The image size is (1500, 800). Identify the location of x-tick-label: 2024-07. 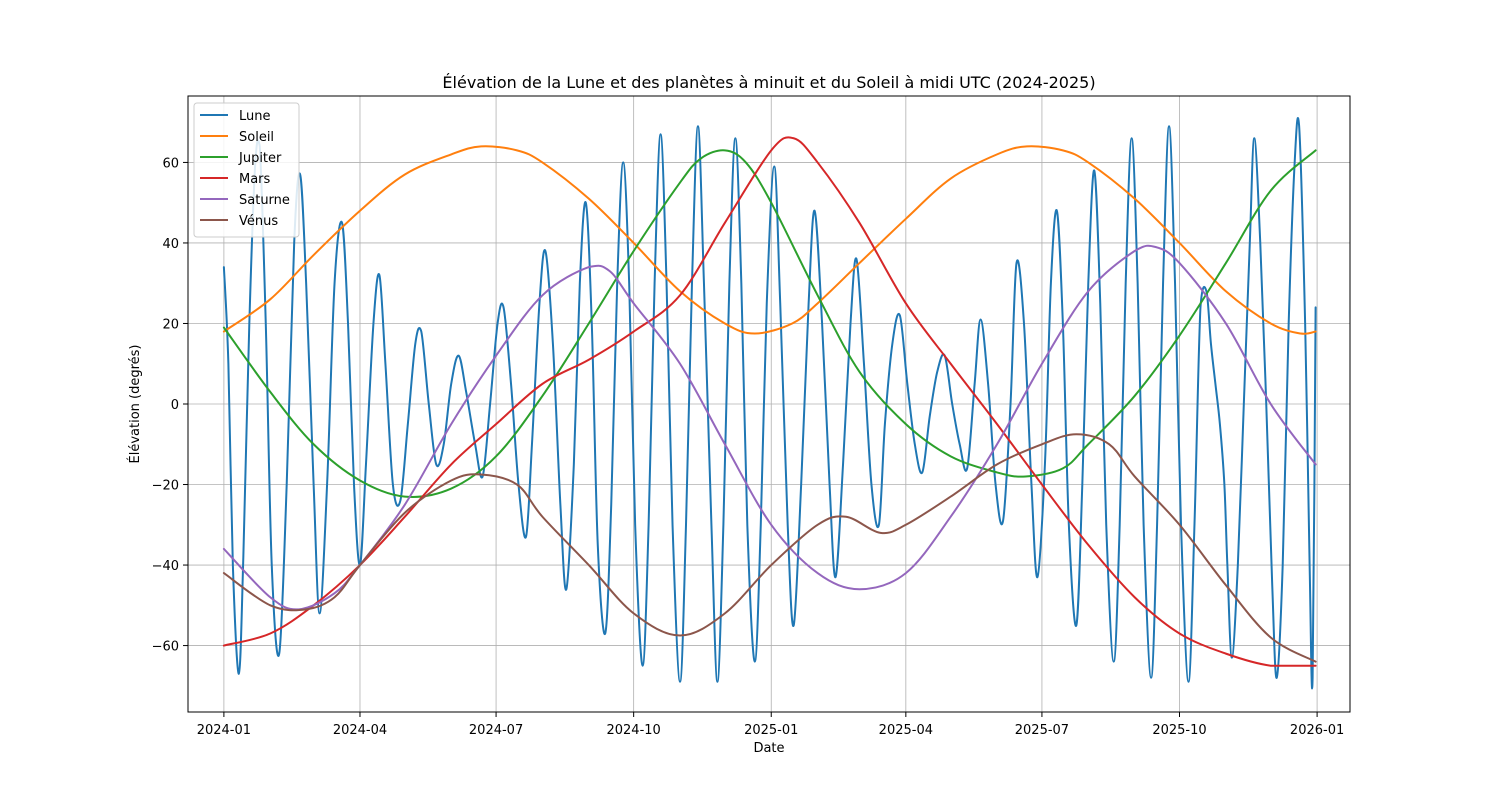
(496, 730).